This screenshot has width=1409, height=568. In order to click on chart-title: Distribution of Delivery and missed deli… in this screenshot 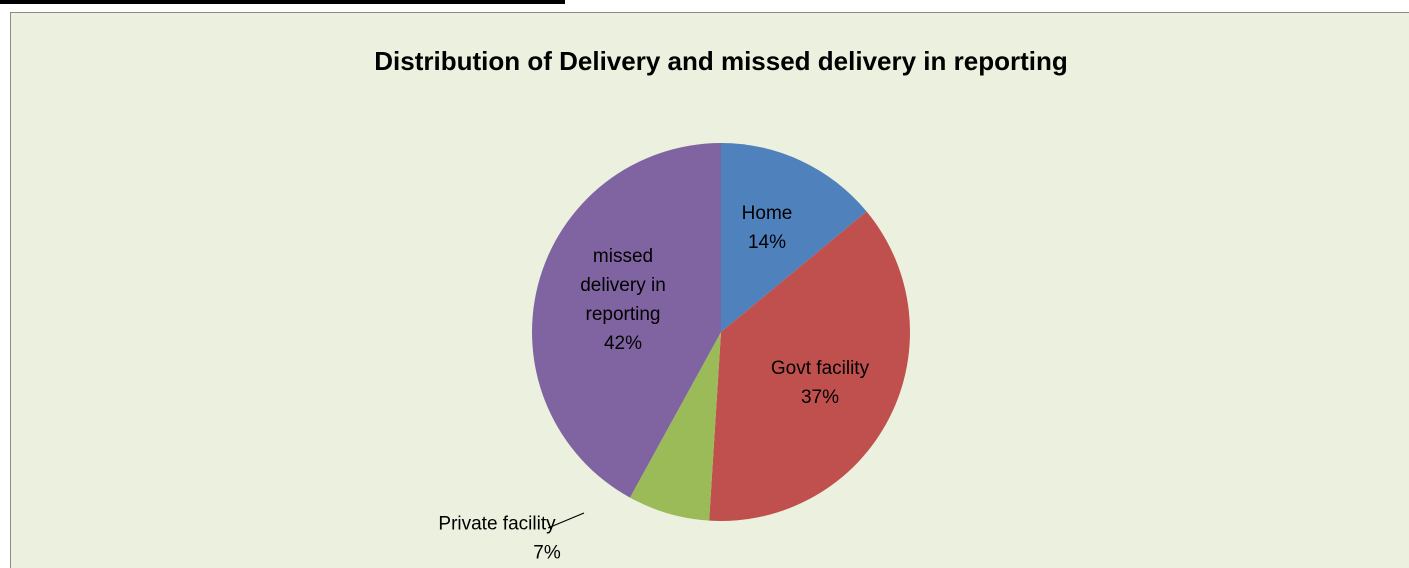, I will do `click(720, 61)`.